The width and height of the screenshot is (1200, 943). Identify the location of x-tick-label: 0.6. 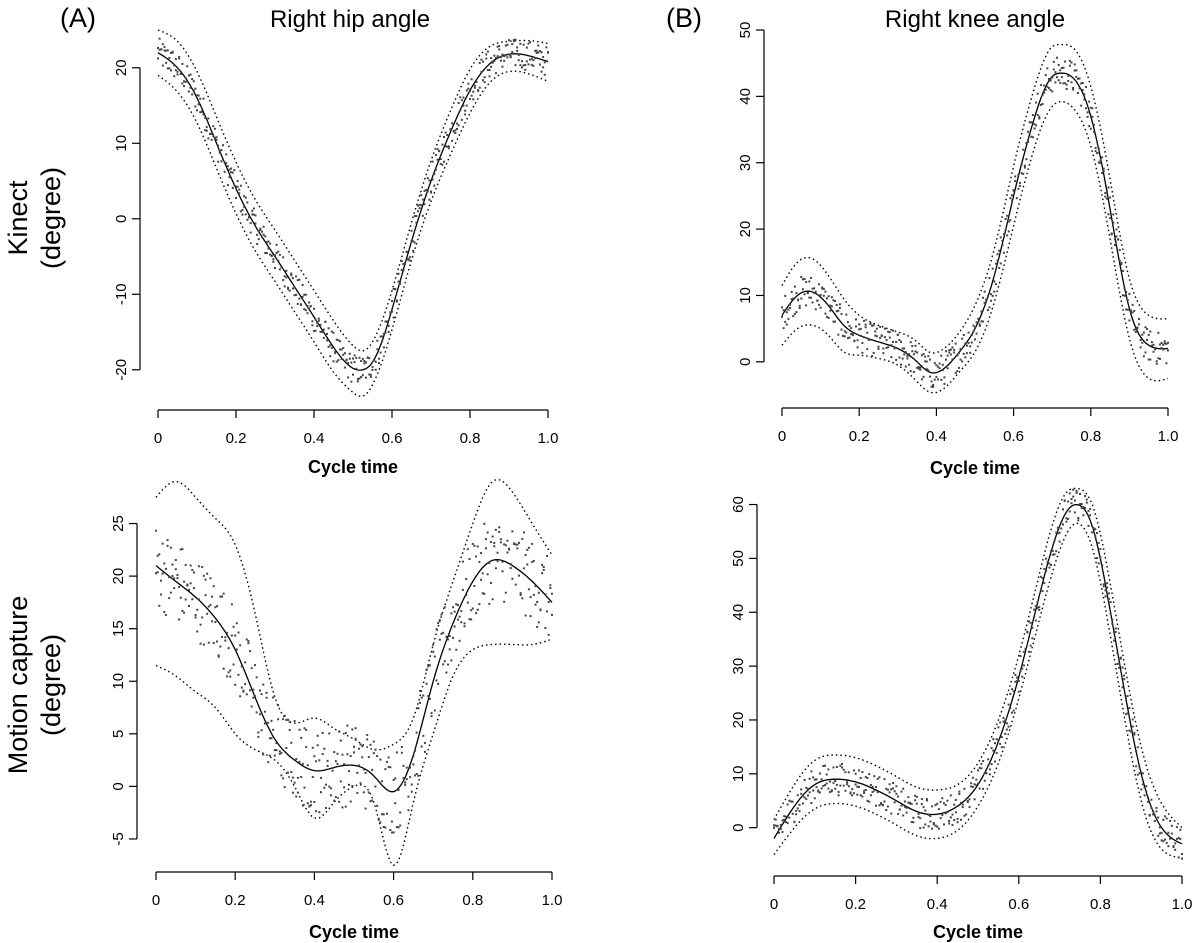
(1013, 436).